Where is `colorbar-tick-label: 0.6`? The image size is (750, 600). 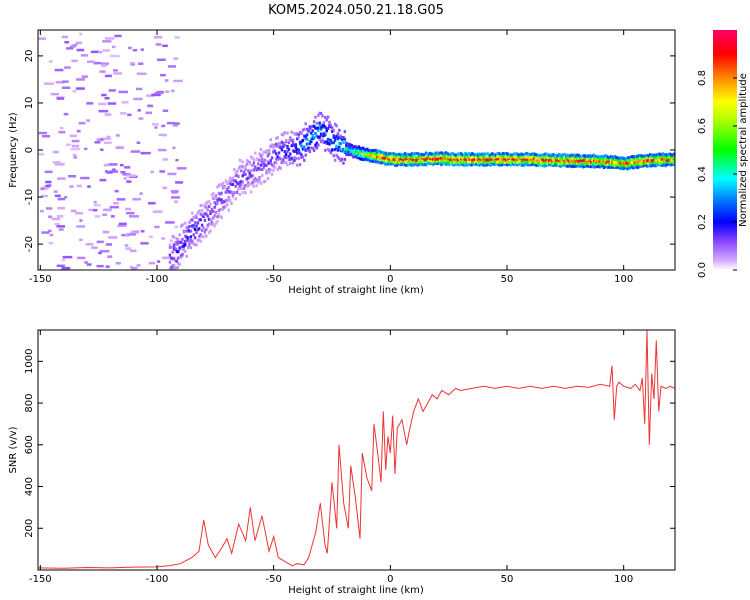
colorbar-tick-label: 0.6 is located at coordinates (702, 126).